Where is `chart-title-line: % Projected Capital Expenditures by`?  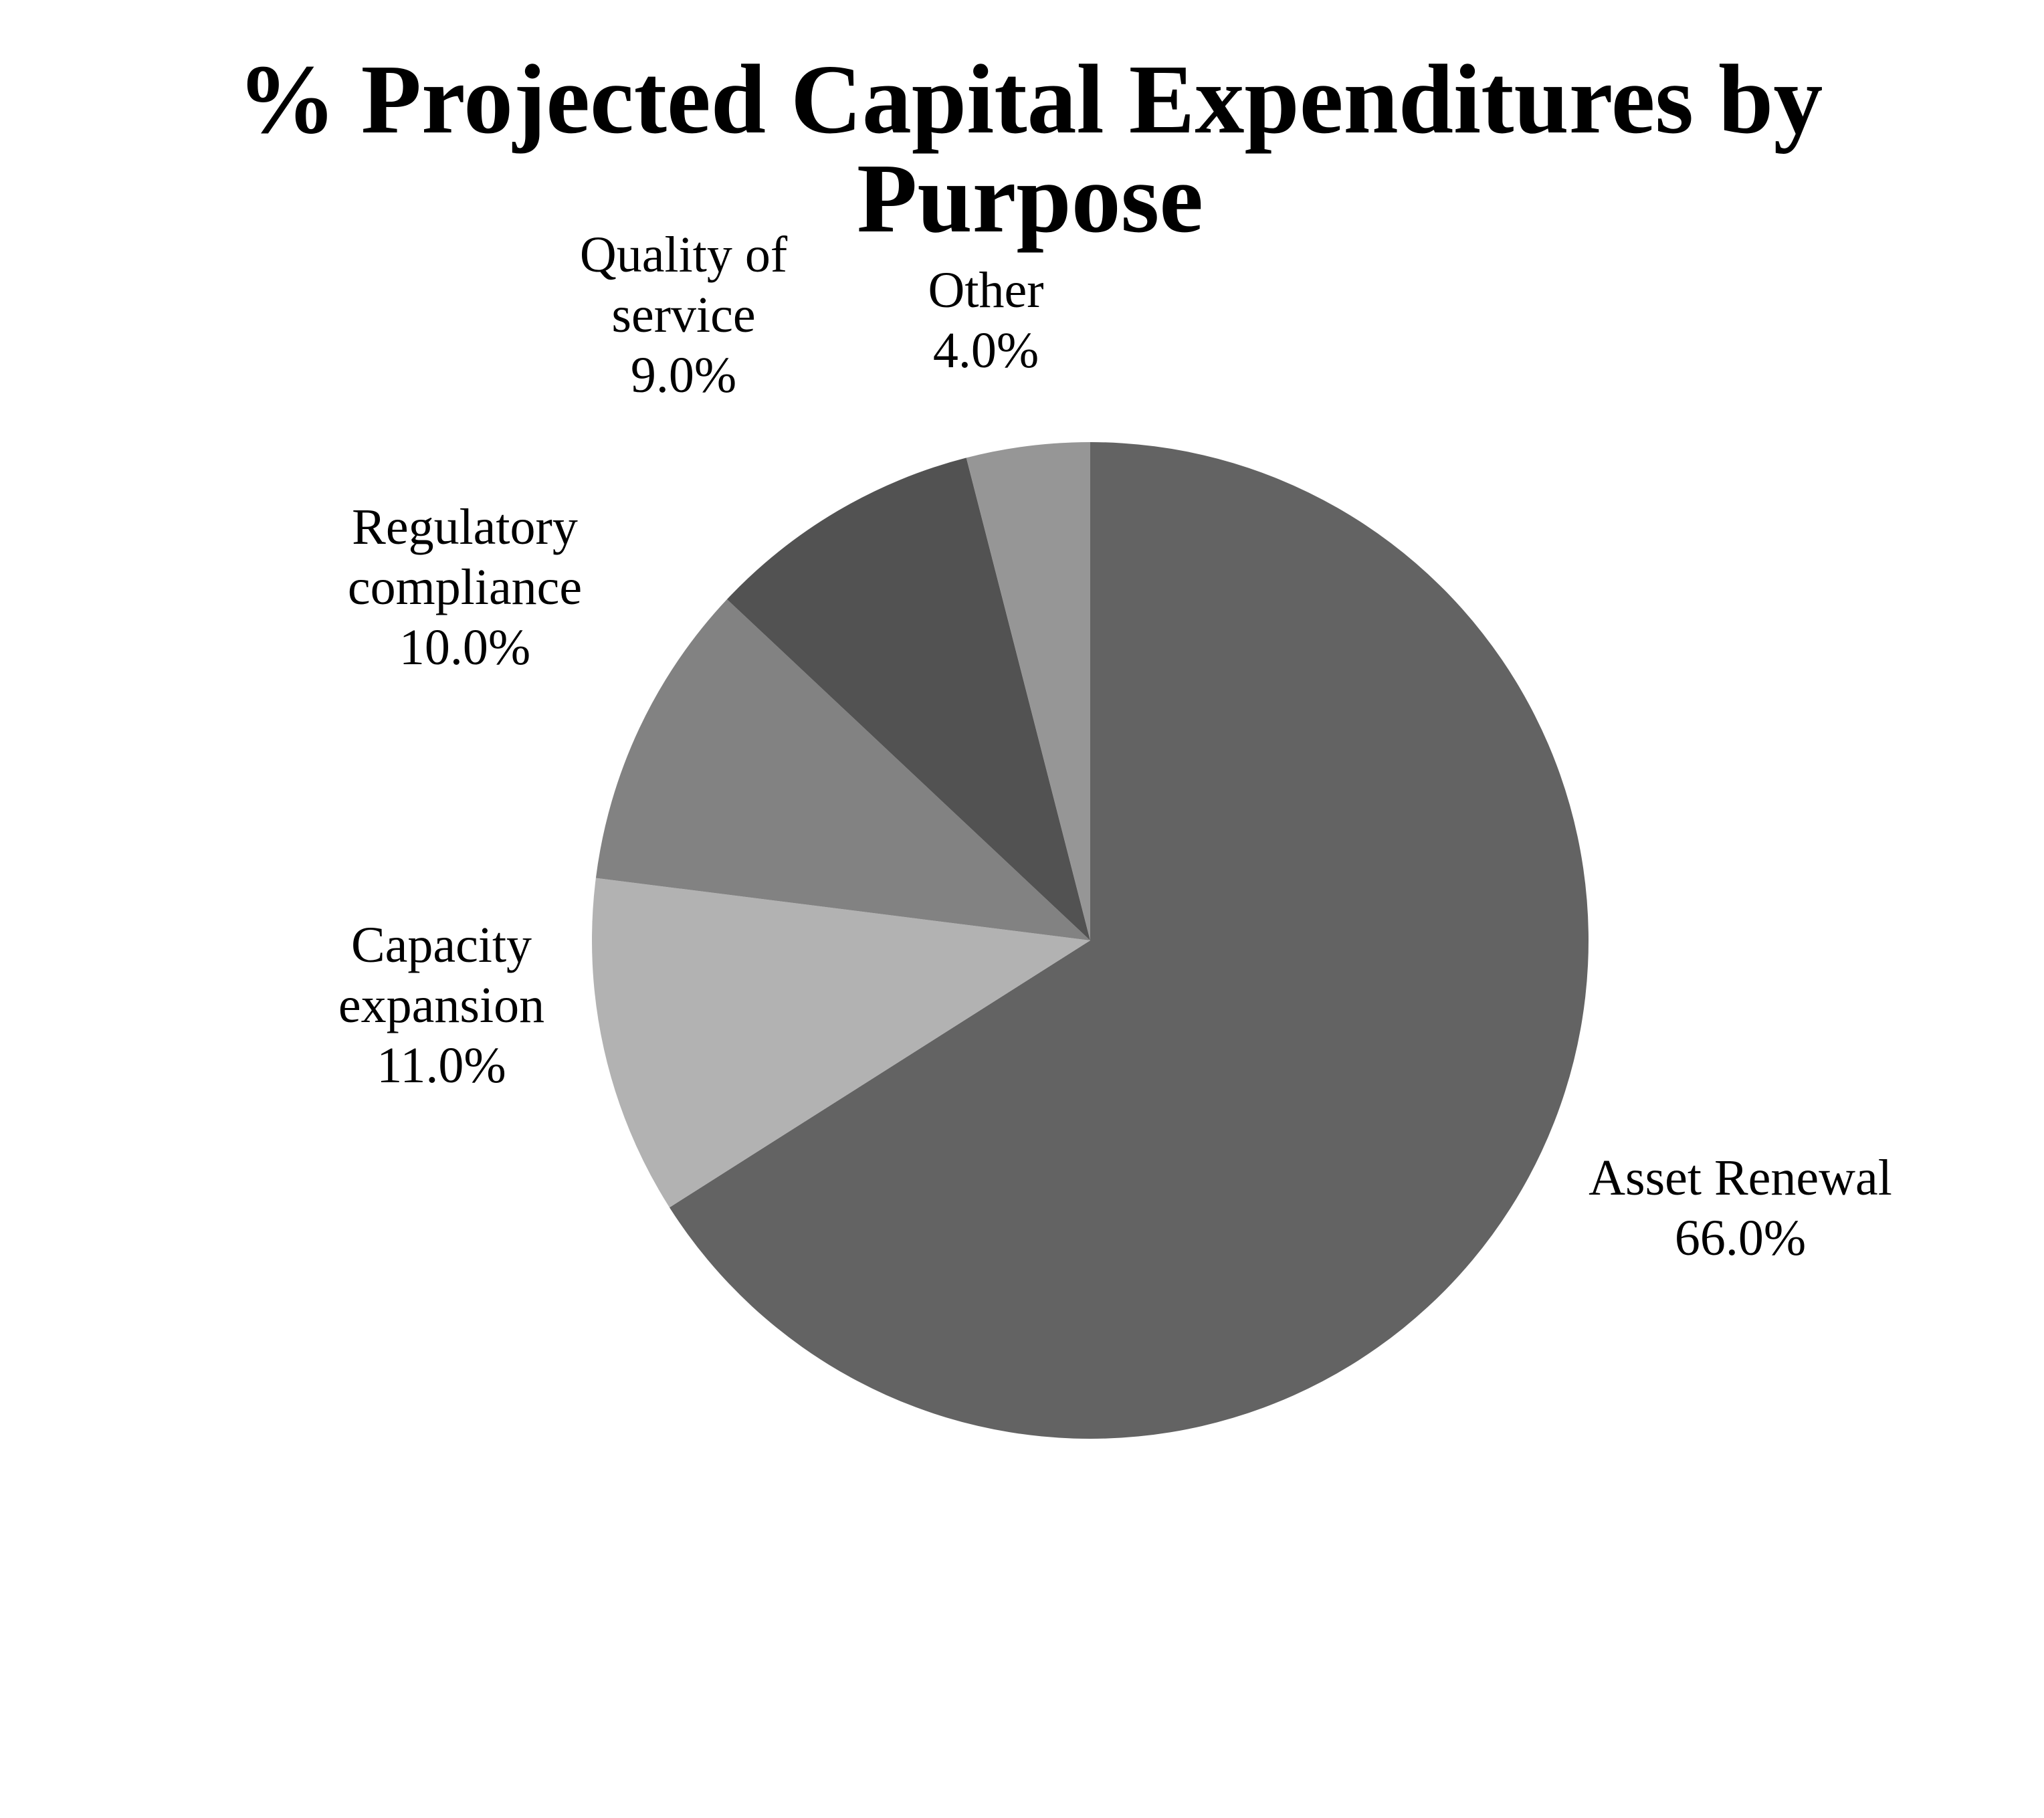 chart-title-line: % Projected Capital Expenditures by is located at coordinates (1030, 100).